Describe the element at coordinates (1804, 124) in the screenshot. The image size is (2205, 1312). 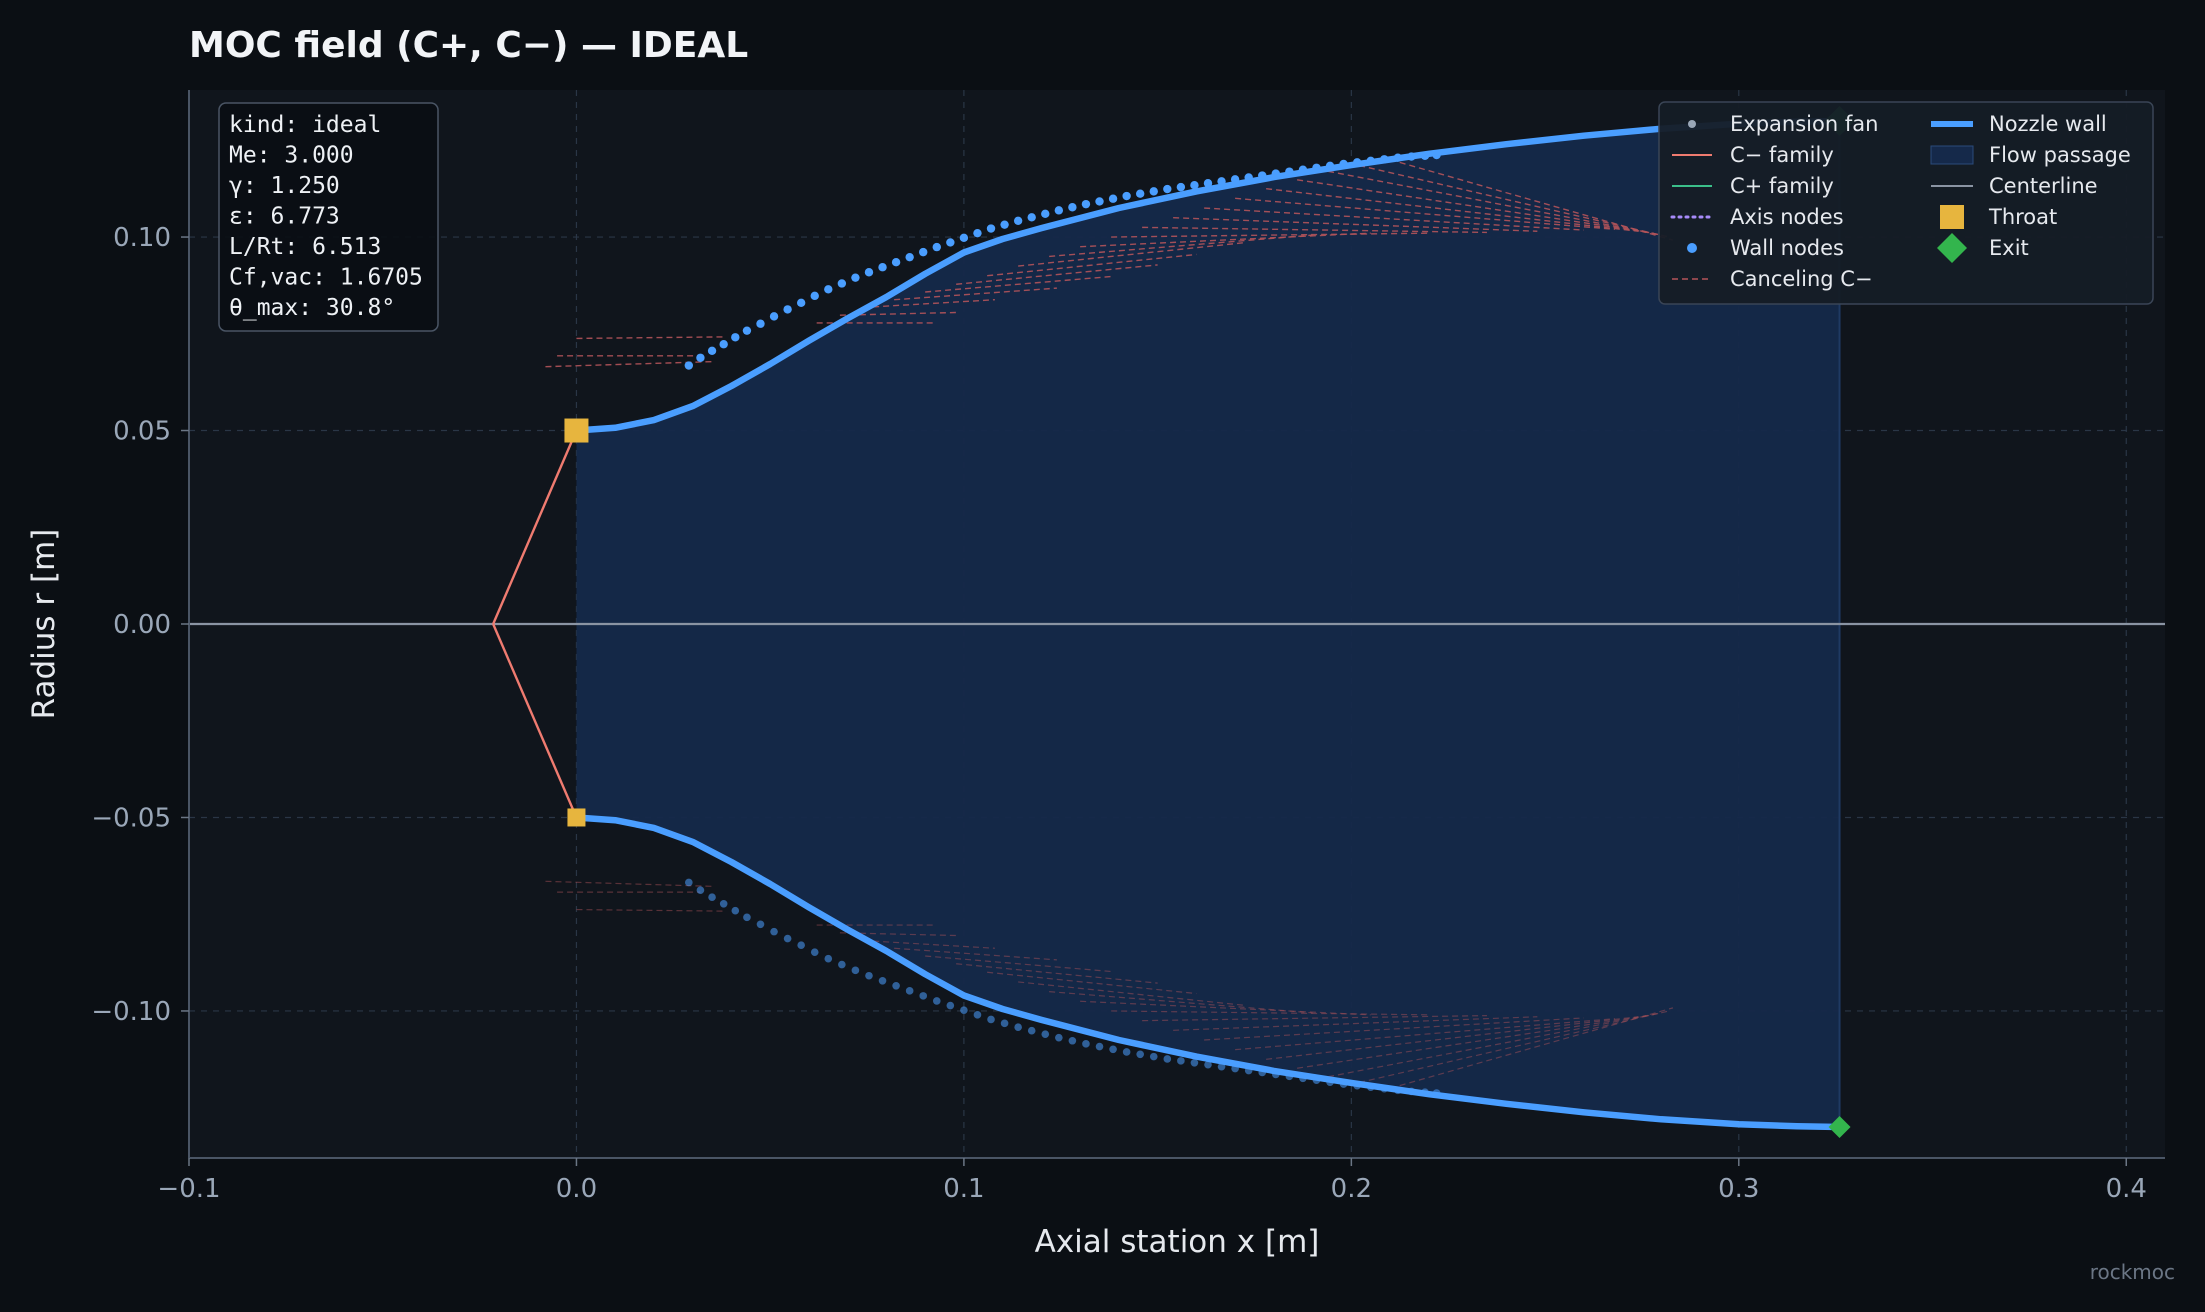
I see `legend-label-left-0: Expansion fan` at that location.